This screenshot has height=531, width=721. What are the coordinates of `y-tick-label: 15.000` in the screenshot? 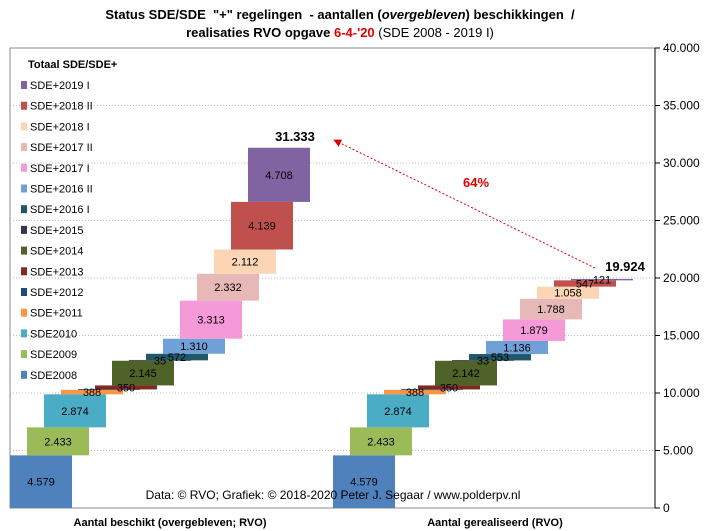 It's located at (681, 336).